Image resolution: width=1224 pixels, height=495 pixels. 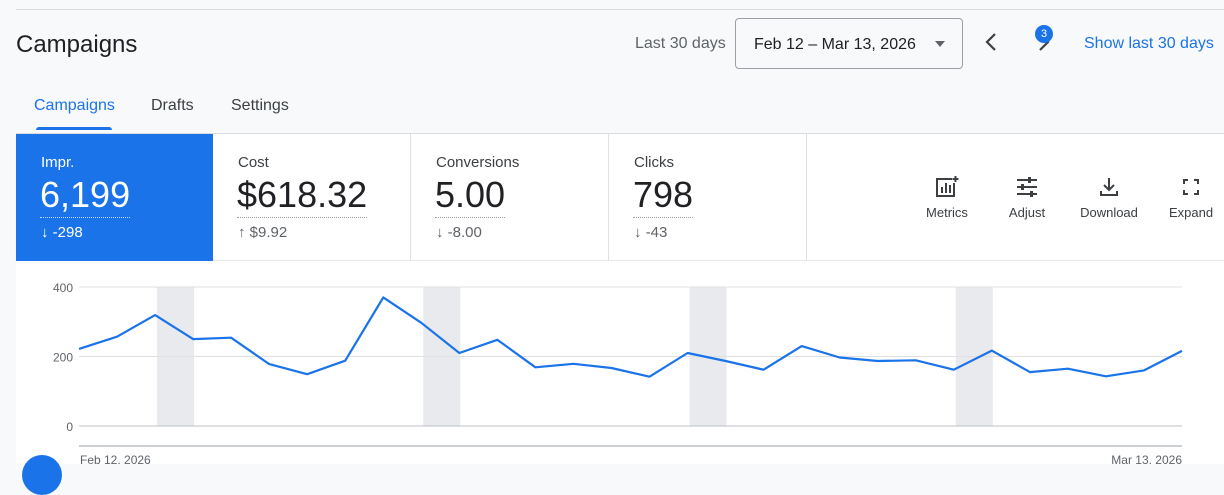 What do you see at coordinates (1149, 44) in the screenshot?
I see `show-last-30-days-link: Show last 30 days` at bounding box center [1149, 44].